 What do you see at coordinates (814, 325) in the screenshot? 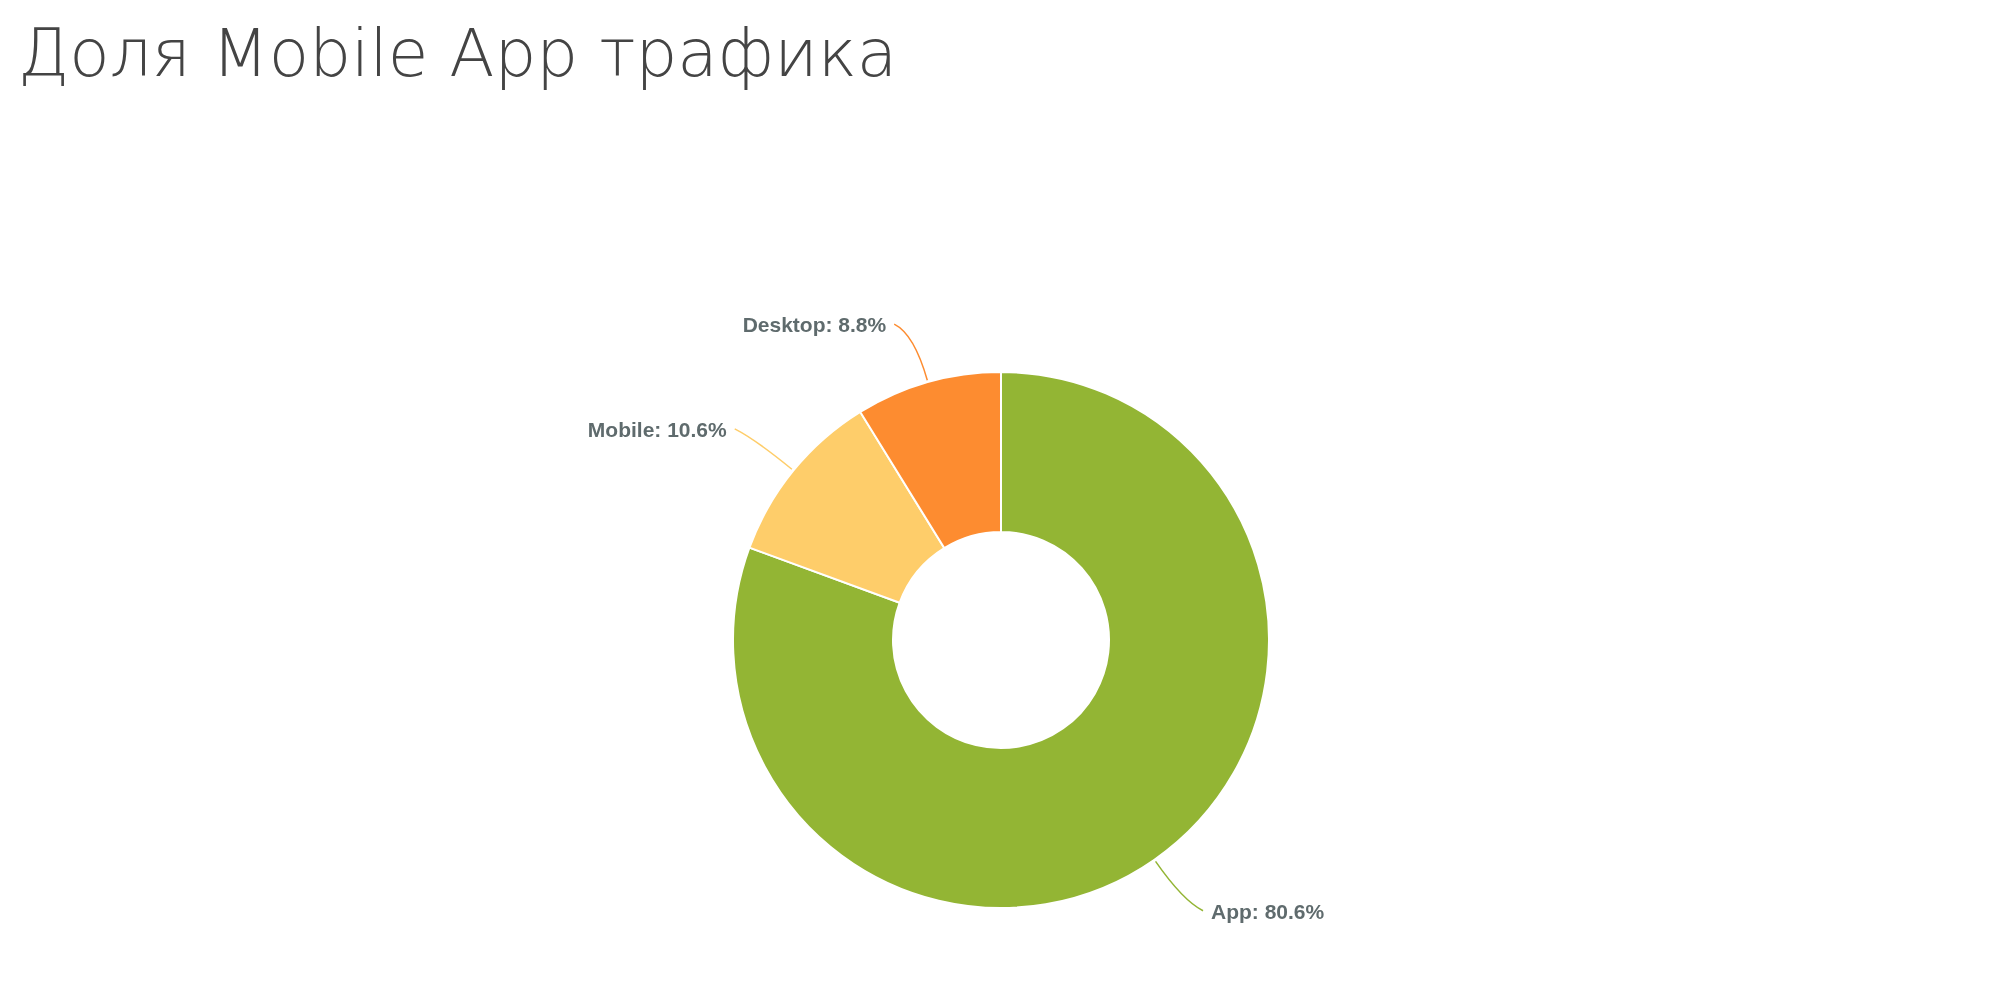
I see `slice-label: Desktop: 8.8%` at bounding box center [814, 325].